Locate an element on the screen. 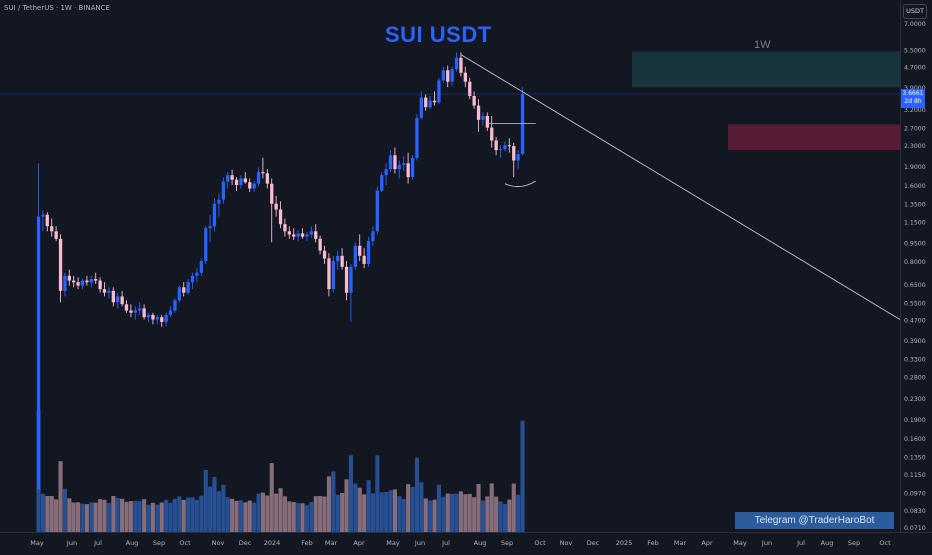  support-zone is located at coordinates (814, 137).